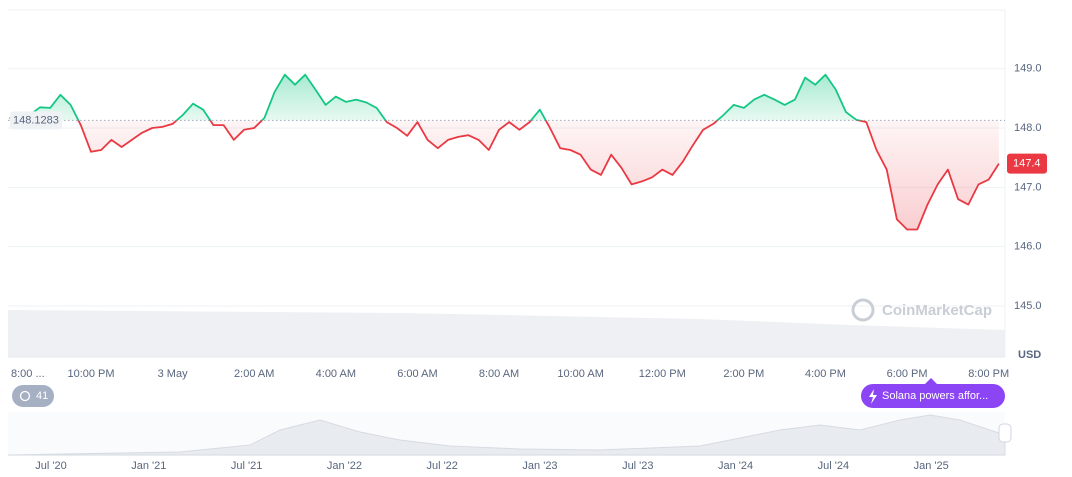 The width and height of the screenshot is (1072, 477). I want to click on x-tick-label: 12:00 PM, so click(662, 374).